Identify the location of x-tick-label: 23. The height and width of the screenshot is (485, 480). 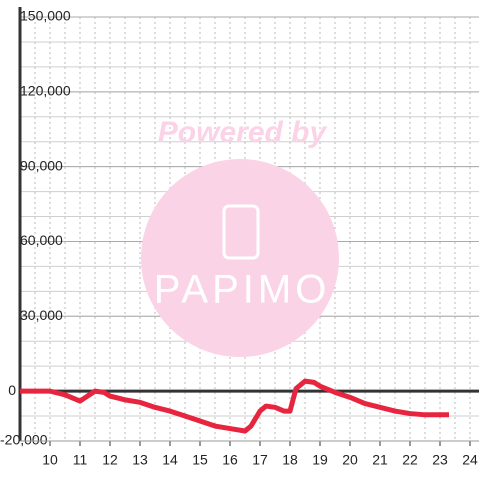
(440, 460).